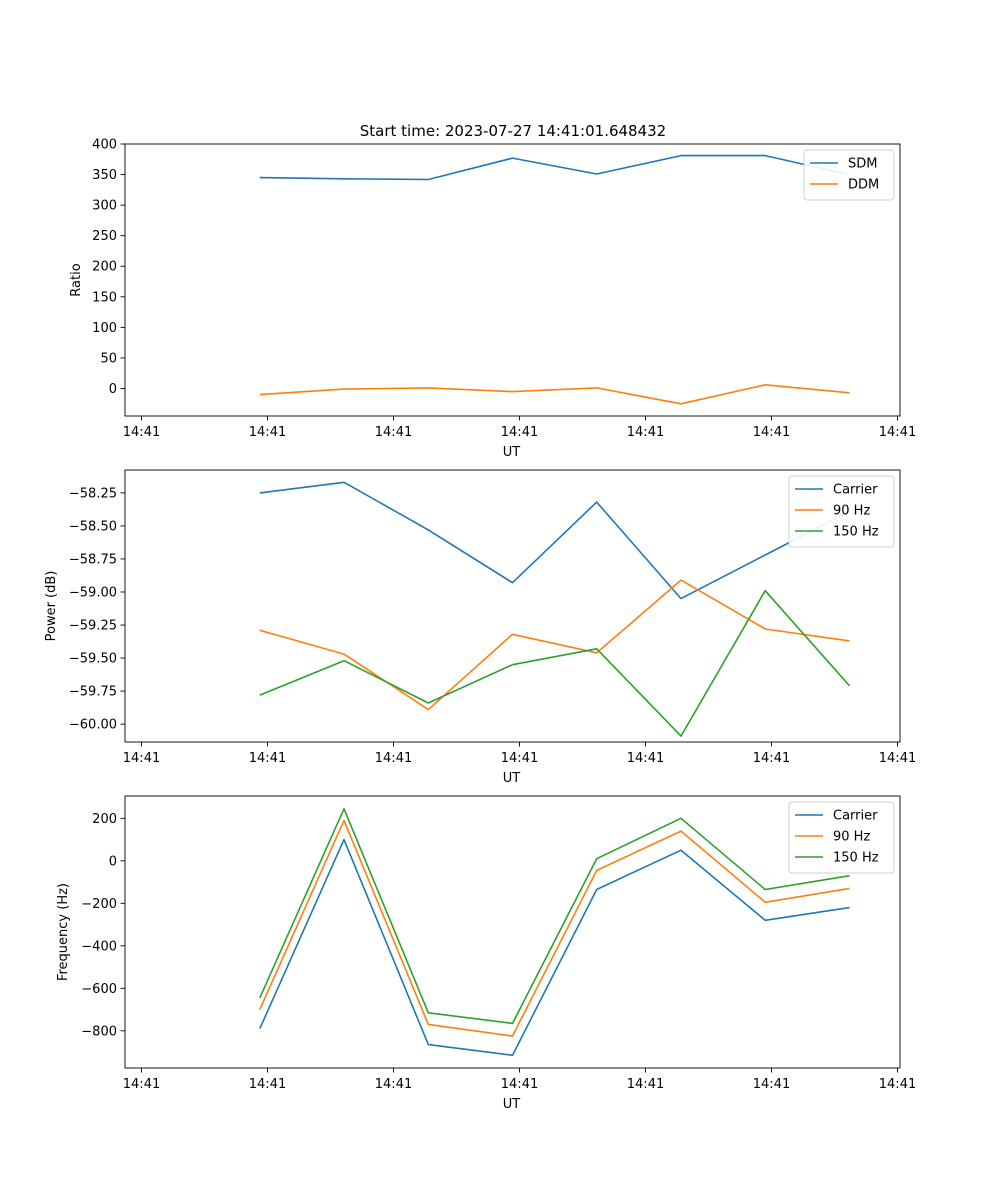 The width and height of the screenshot is (1000, 1200). What do you see at coordinates (93, 493) in the screenshot?
I see `y-tick-label: −58.25` at bounding box center [93, 493].